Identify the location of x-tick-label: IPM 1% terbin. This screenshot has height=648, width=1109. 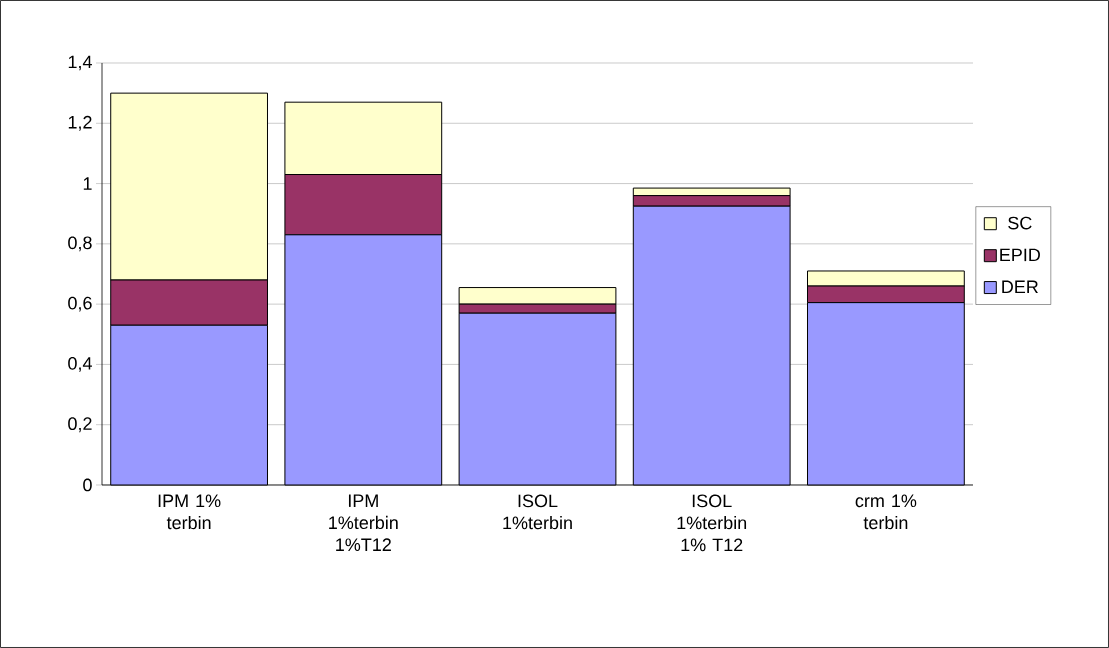
(189, 512).